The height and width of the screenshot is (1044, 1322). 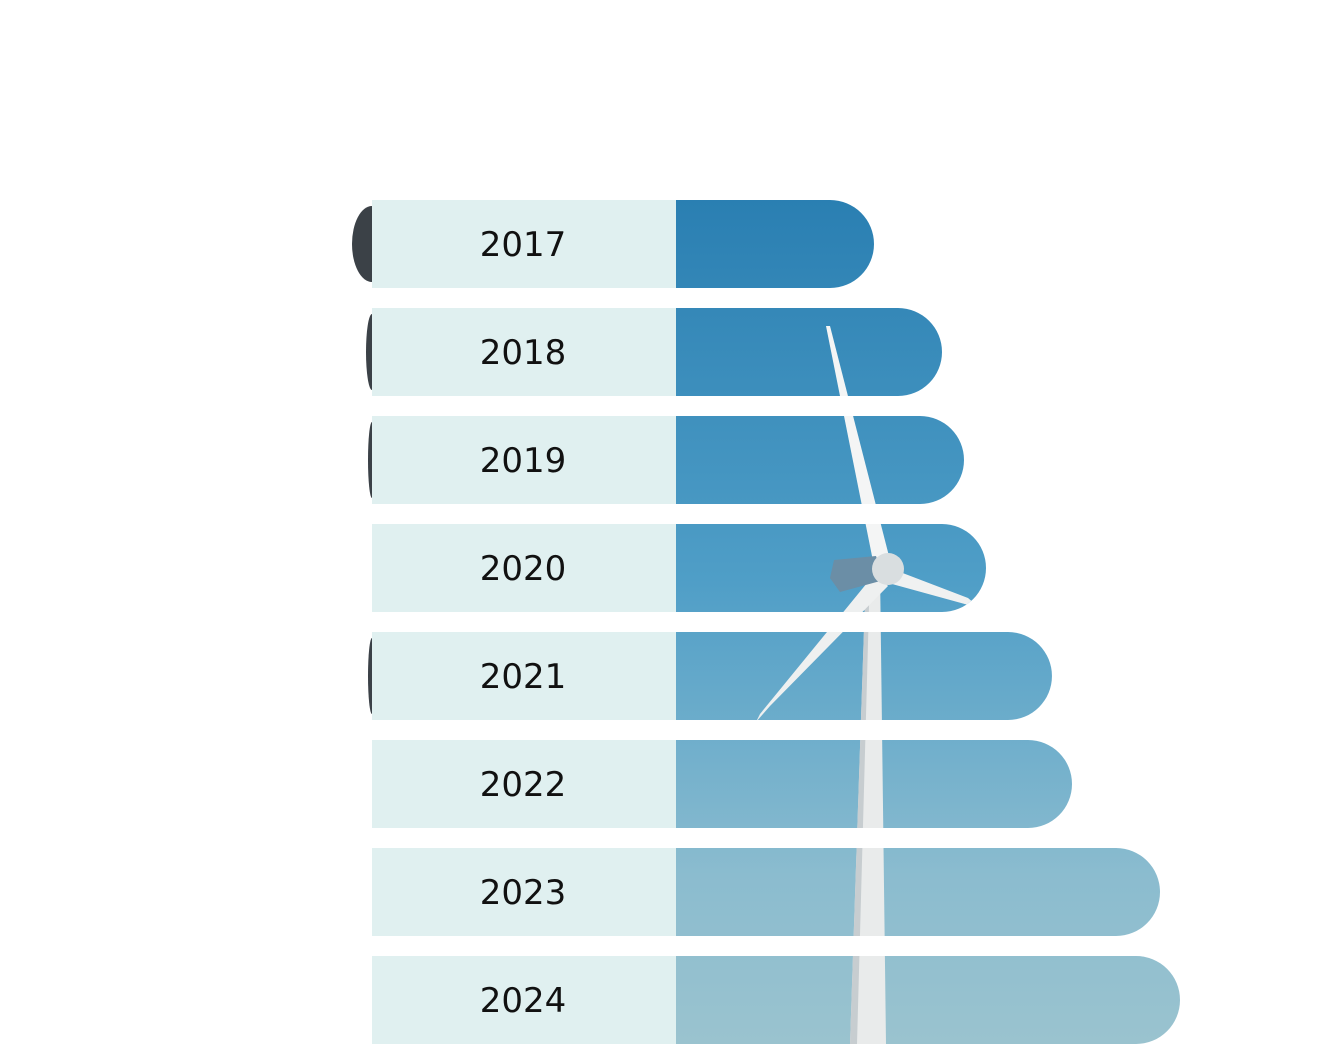 What do you see at coordinates (370, 676) in the screenshot?
I see `edge-fragment-2021` at bounding box center [370, 676].